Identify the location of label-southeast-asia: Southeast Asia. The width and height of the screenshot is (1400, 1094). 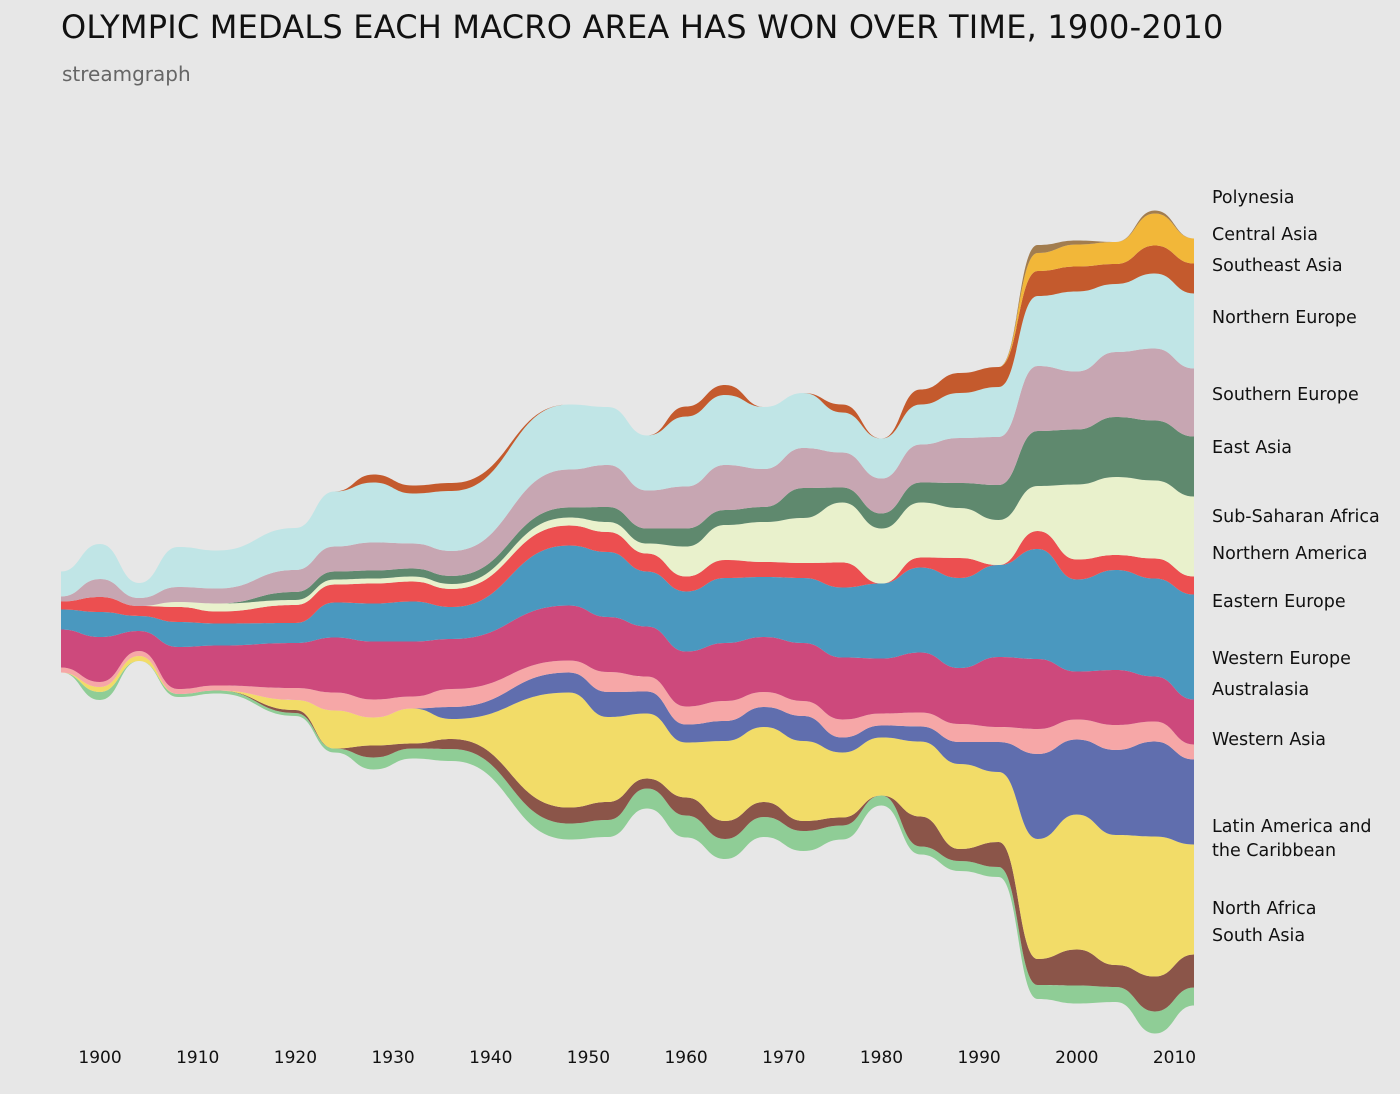
(1277, 266).